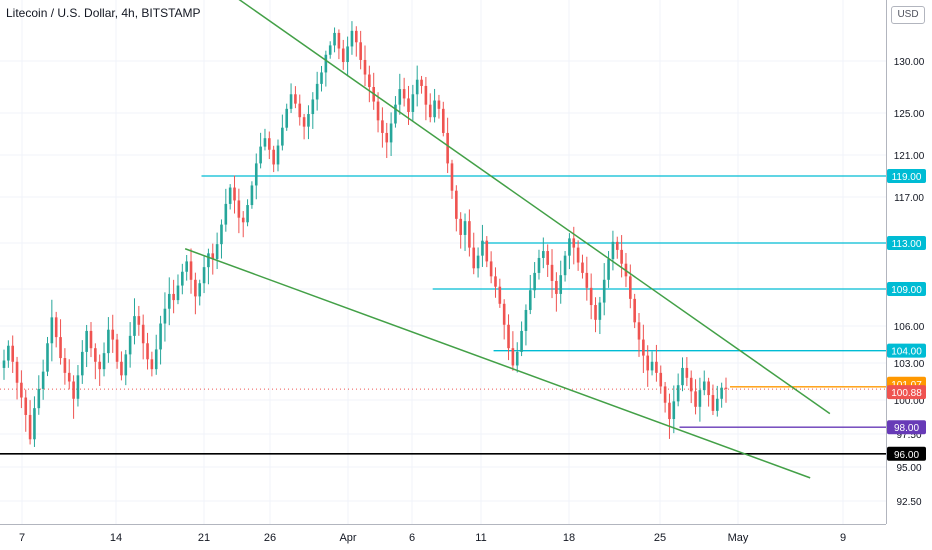 The width and height of the screenshot is (932, 550). Describe the element at coordinates (443, 534) in the screenshot. I see `time-axis: 7 14 21 26 Apr 6 11 18 25 May 9` at that location.